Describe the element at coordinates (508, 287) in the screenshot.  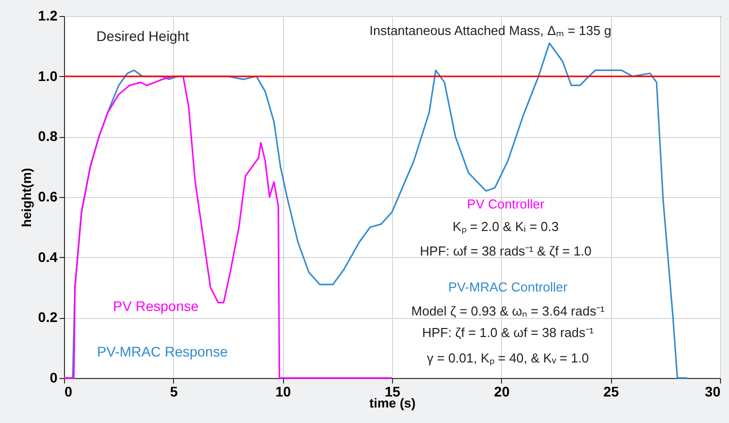
I see `annotation: PV-MRAC Controller` at that location.